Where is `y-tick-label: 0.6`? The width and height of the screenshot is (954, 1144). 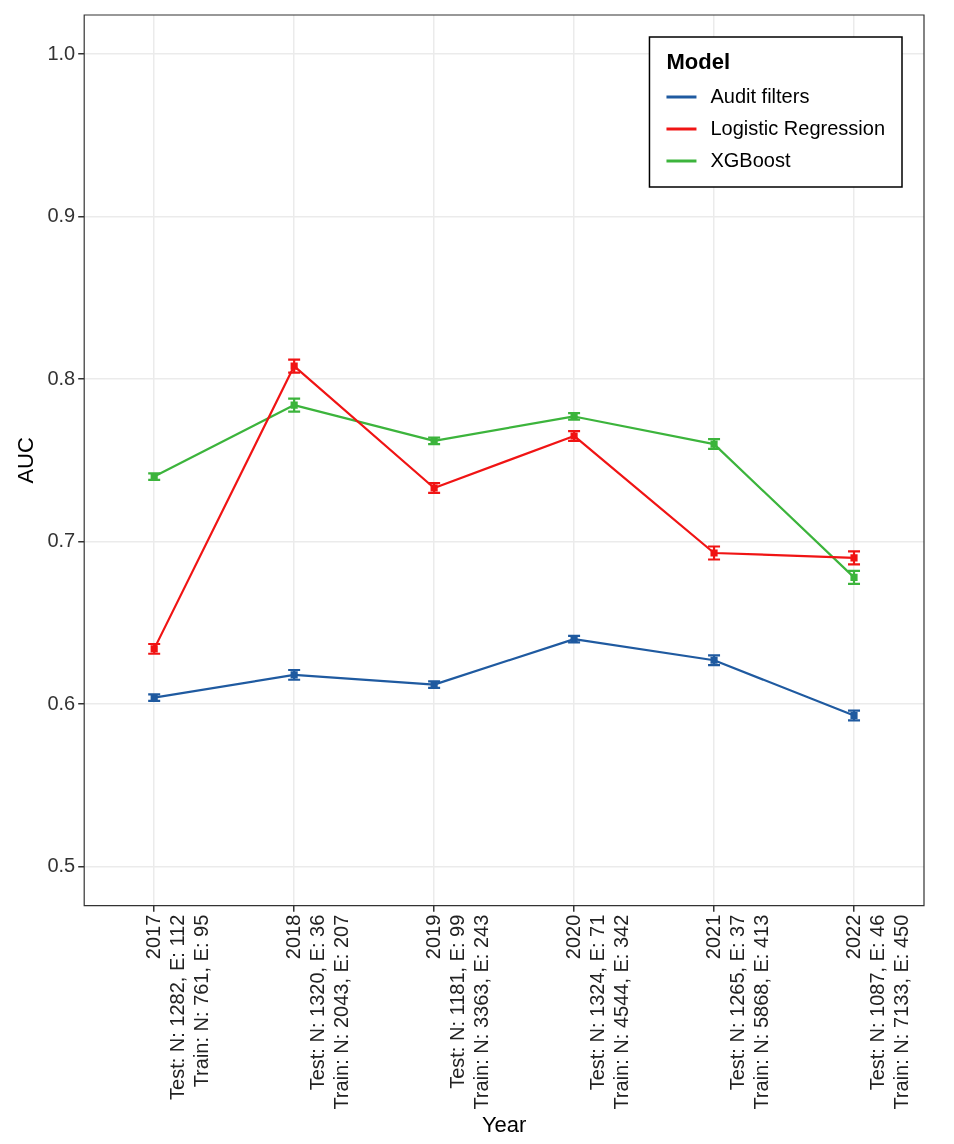 y-tick-label: 0.6 is located at coordinates (61, 702).